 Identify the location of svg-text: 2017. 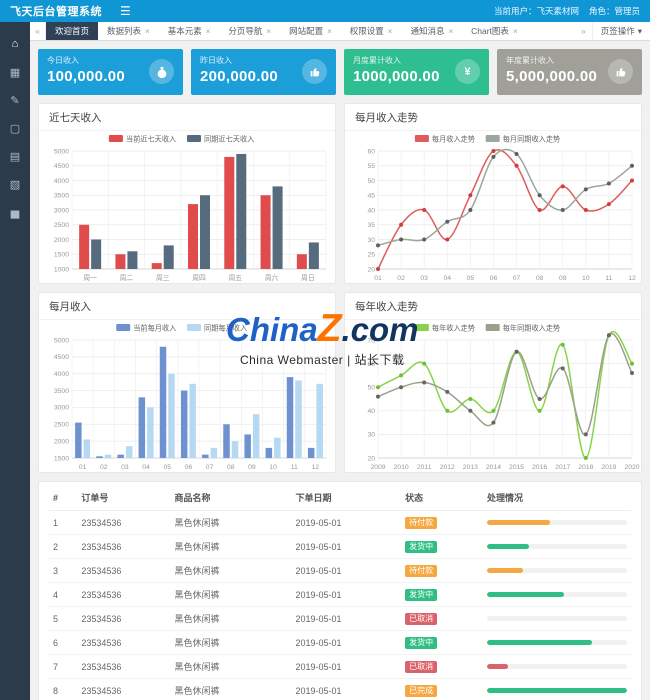
(562, 467).